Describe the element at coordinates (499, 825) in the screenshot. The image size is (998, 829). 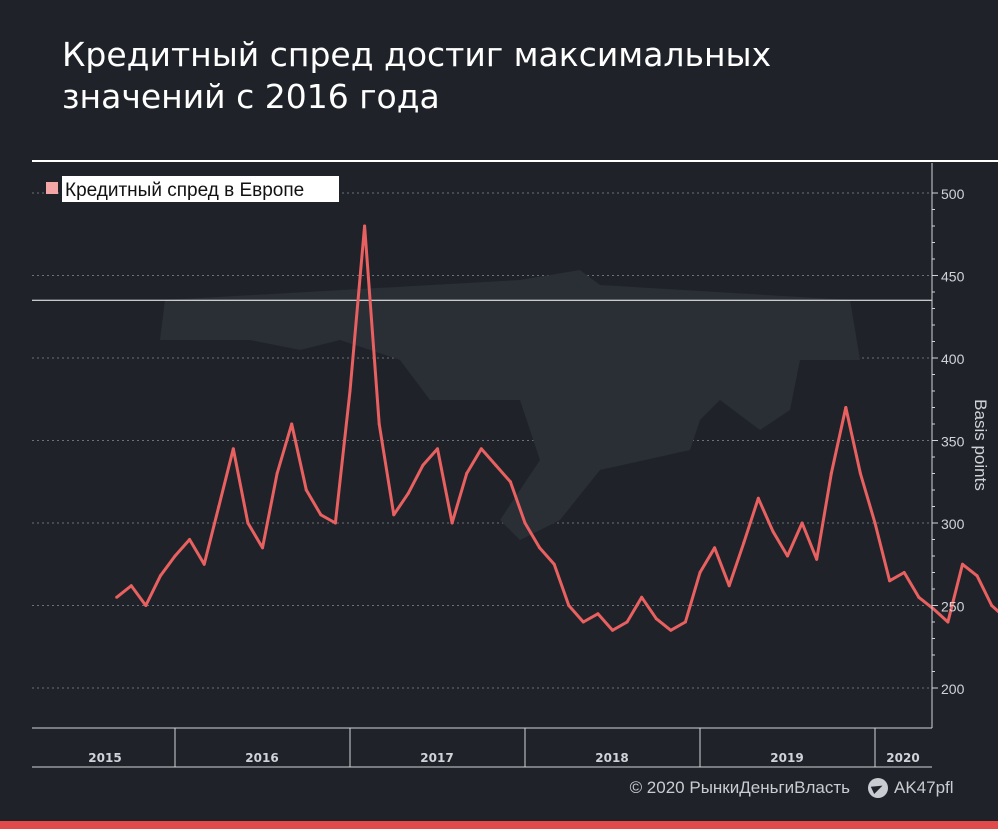
I see `bottom-accent-bar` at that location.